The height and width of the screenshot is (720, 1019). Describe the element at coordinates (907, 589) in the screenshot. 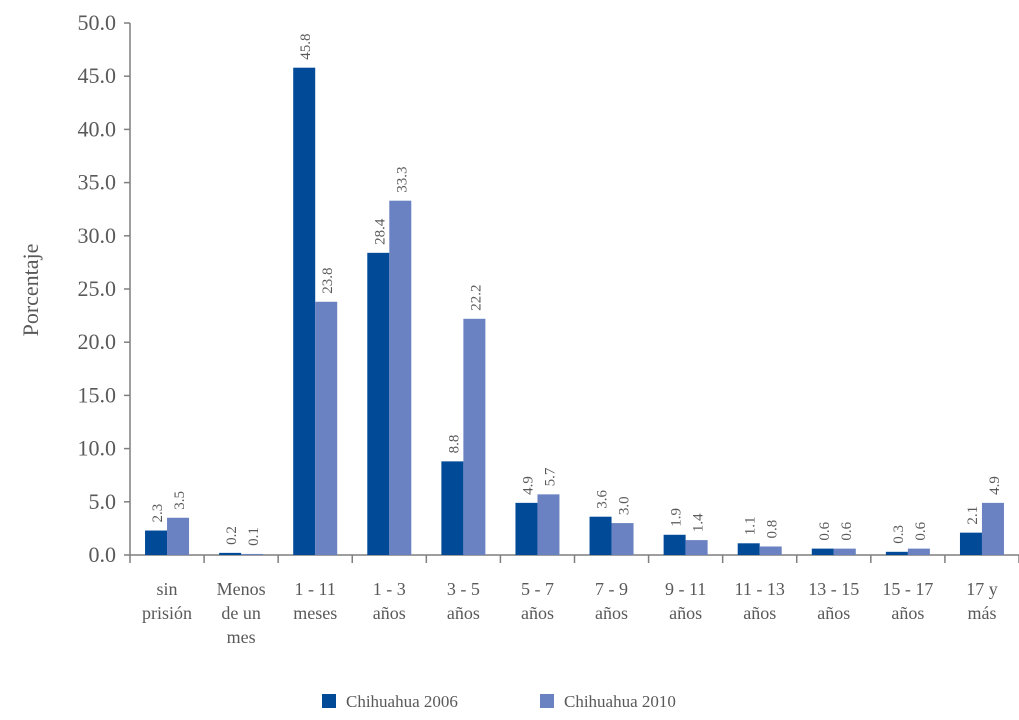

I see `category-label-line: 15 - 17` at that location.